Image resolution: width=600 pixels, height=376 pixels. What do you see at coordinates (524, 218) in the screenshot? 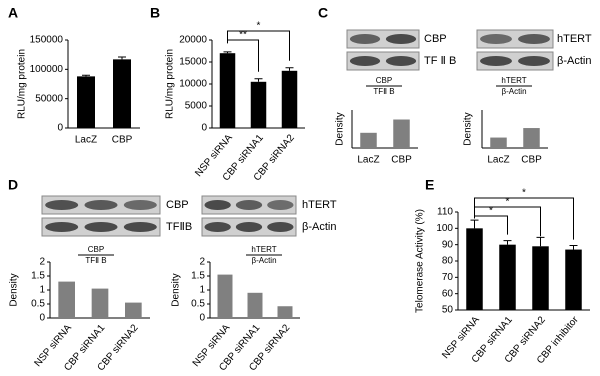
I see `significance-bracket` at bounding box center [524, 218].